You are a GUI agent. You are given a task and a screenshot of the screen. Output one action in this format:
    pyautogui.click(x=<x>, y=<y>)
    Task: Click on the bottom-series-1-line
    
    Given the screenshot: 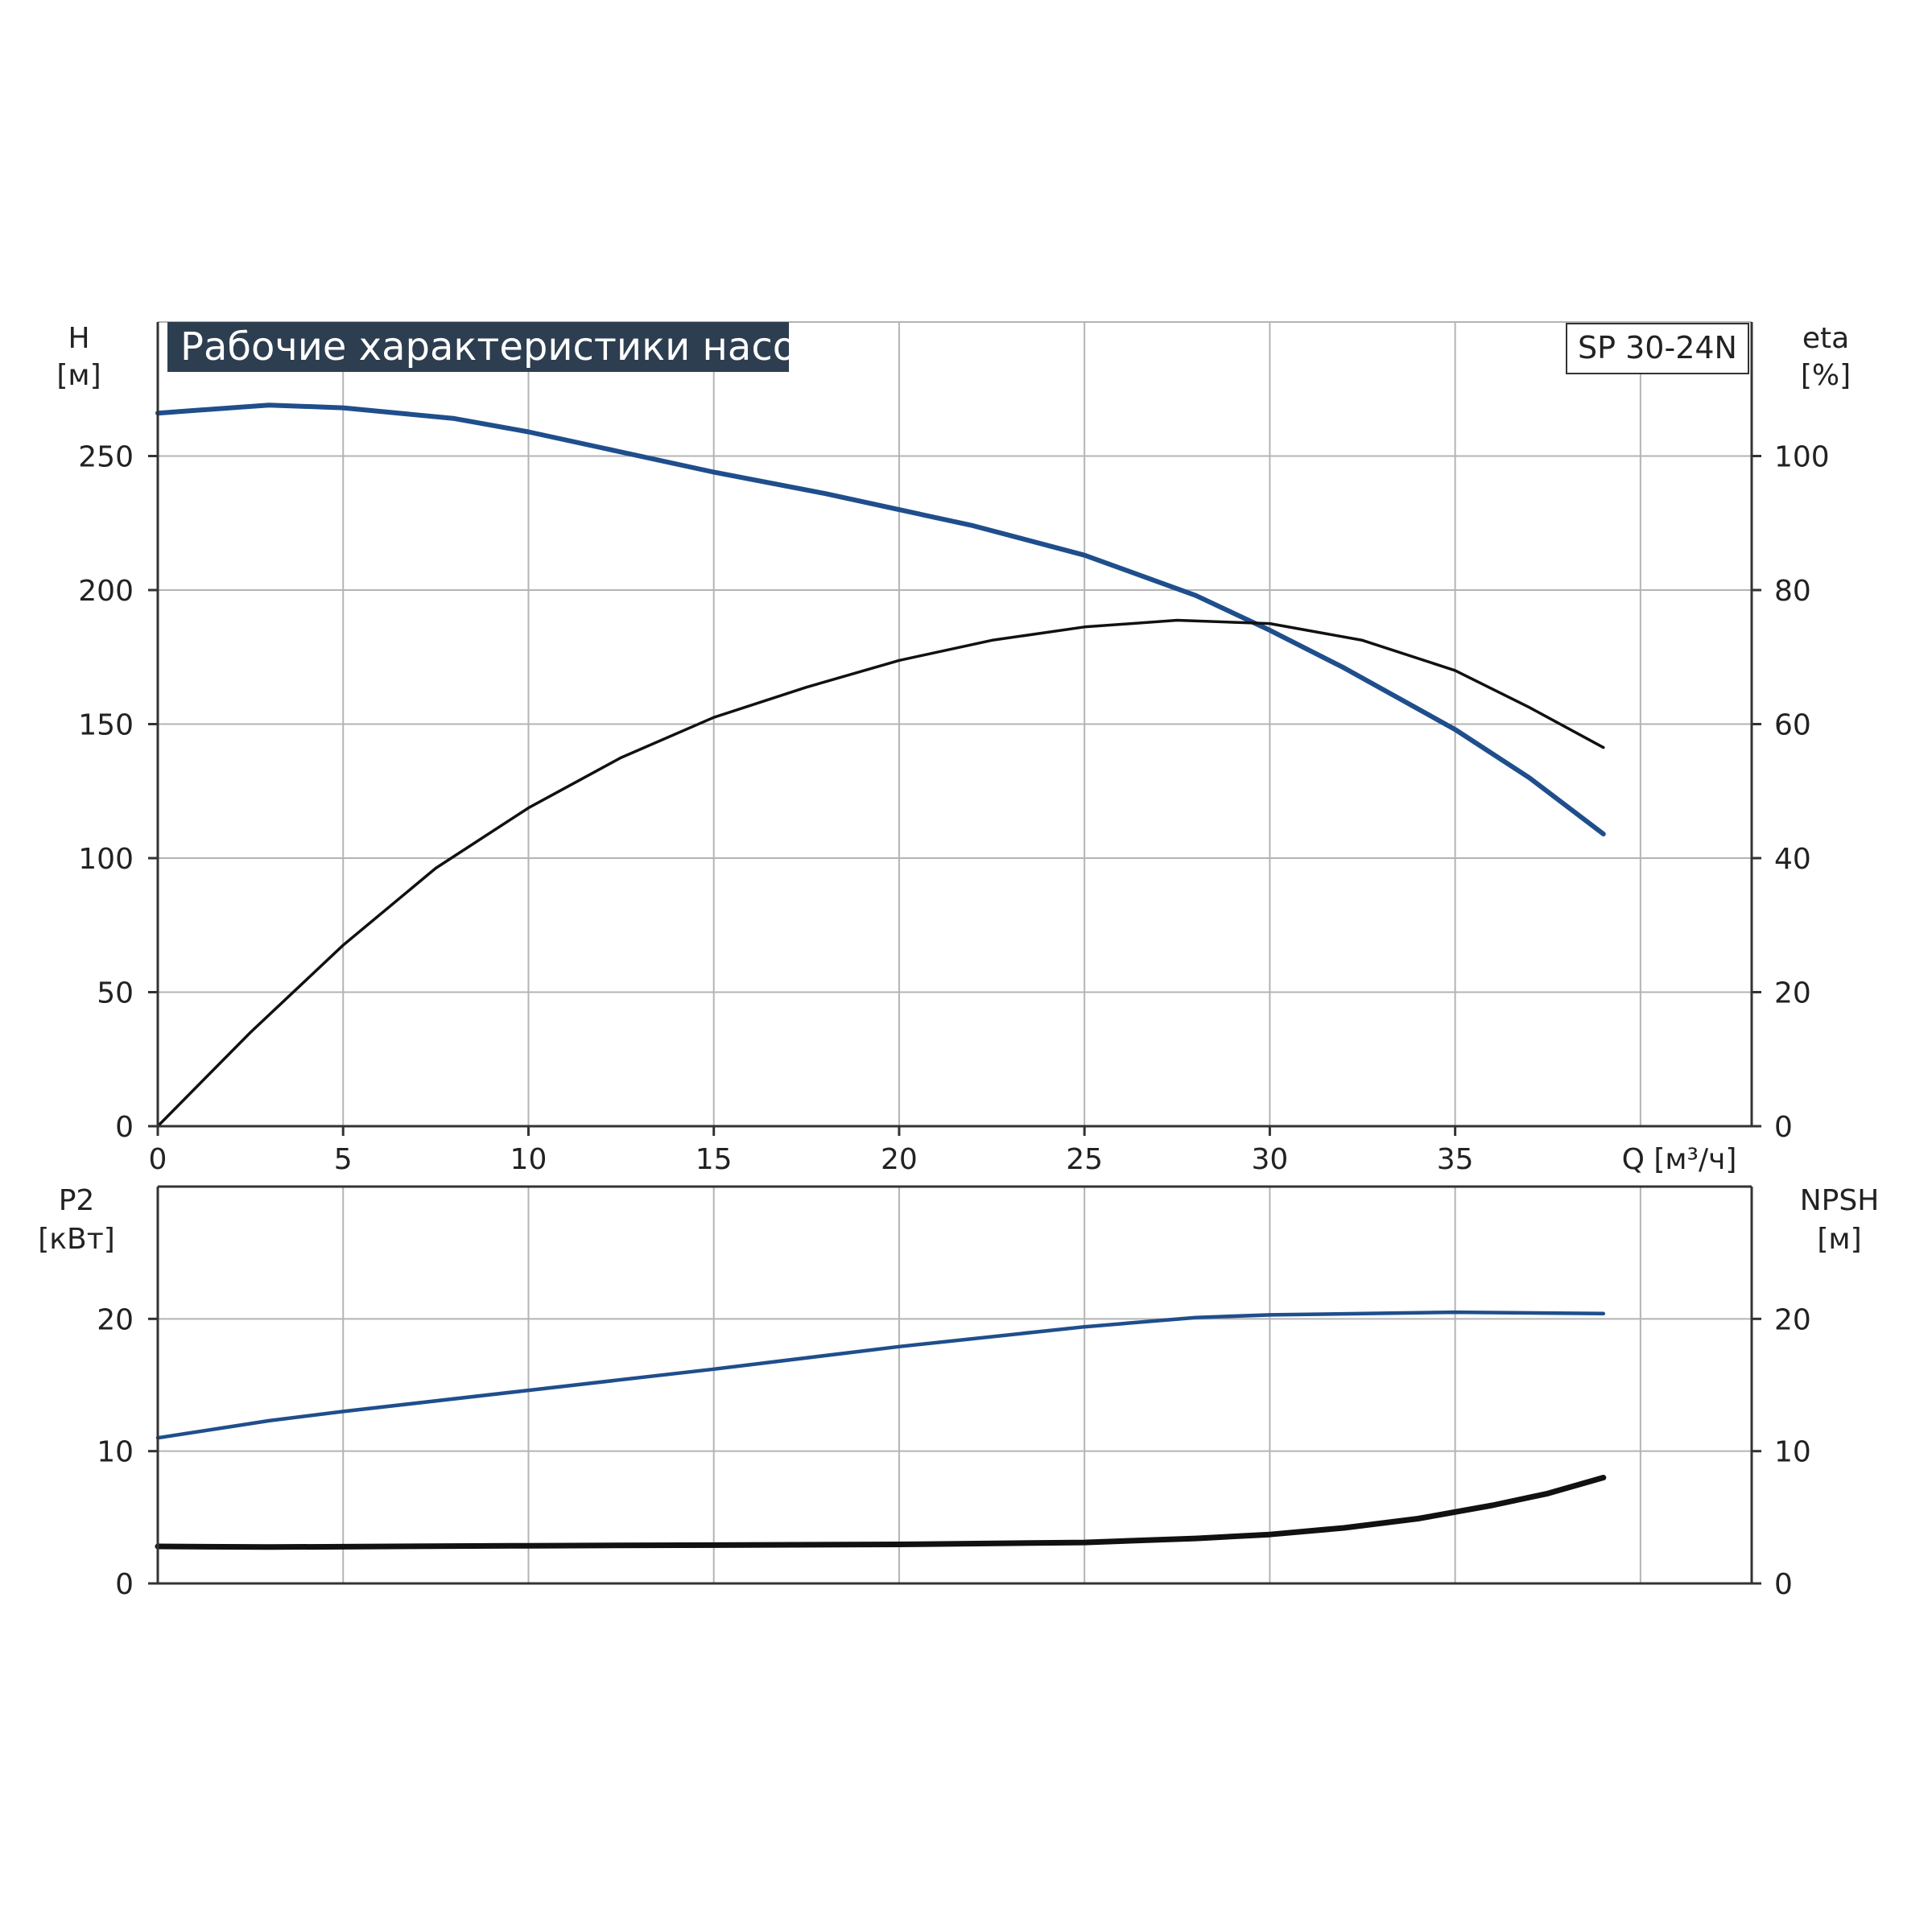 What is the action you would take?
    pyautogui.click(x=880, y=1375)
    